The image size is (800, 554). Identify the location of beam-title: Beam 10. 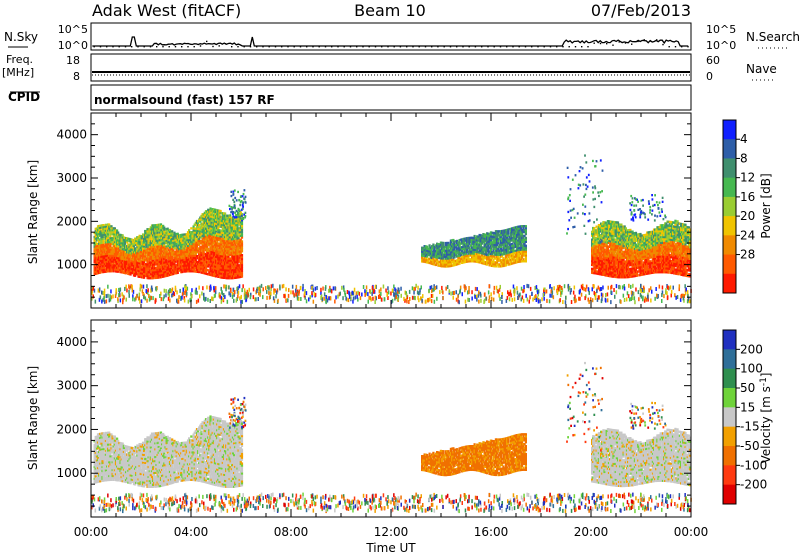
(390, 10).